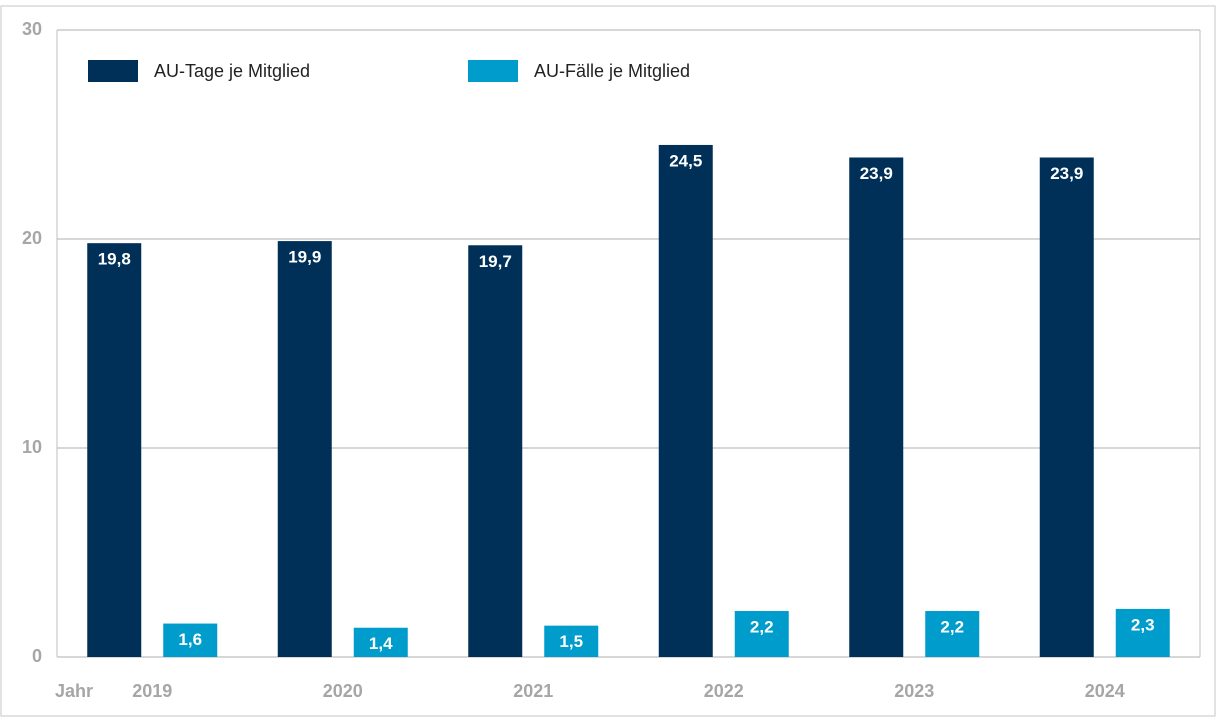 Image resolution: width=1217 pixels, height=718 pixels. I want to click on y-tick-label: 20, so click(32, 238).